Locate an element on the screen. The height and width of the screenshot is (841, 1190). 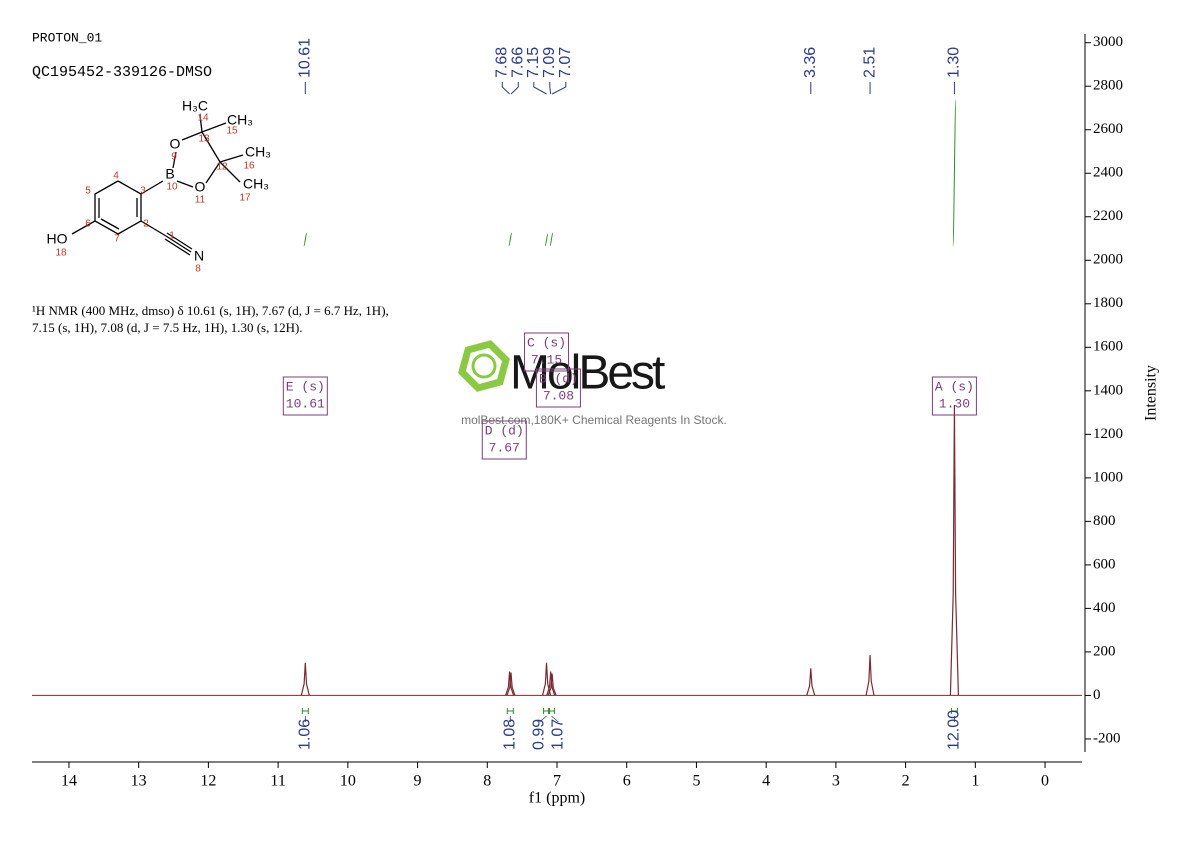
multiplet-shift: 10.61 is located at coordinates (305, 403).